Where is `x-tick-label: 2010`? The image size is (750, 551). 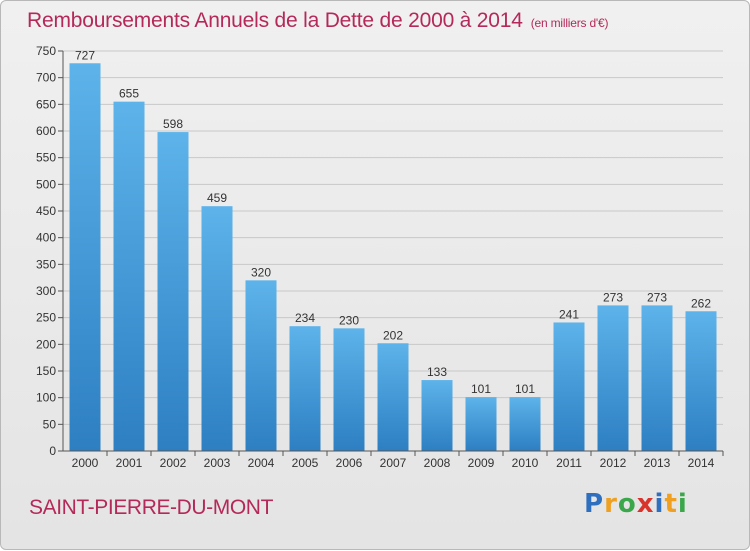 x-tick-label: 2010 is located at coordinates (525, 463).